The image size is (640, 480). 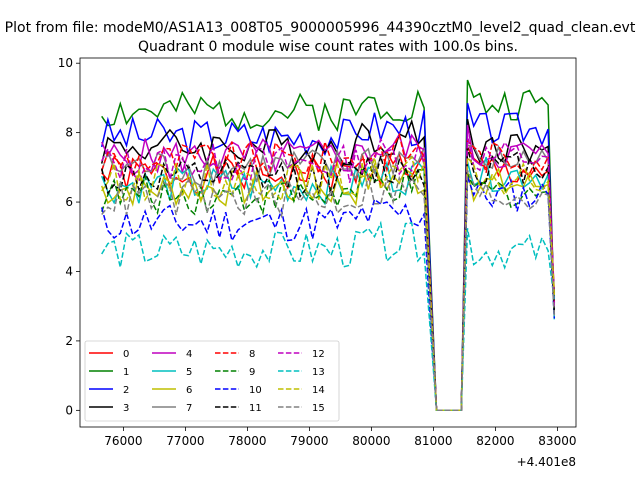 I want to click on y-tick-label: 4, so click(x=69, y=271).